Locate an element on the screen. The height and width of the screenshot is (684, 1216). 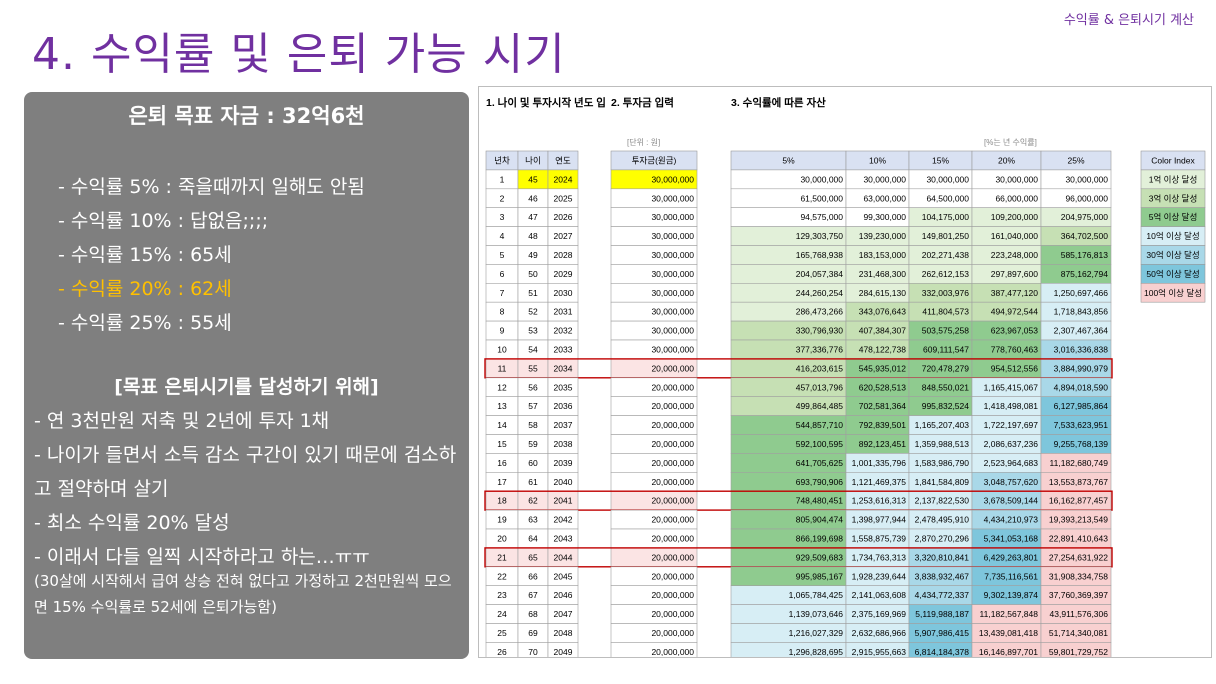
cell-value: 995,832,524 is located at coordinates (946, 406).